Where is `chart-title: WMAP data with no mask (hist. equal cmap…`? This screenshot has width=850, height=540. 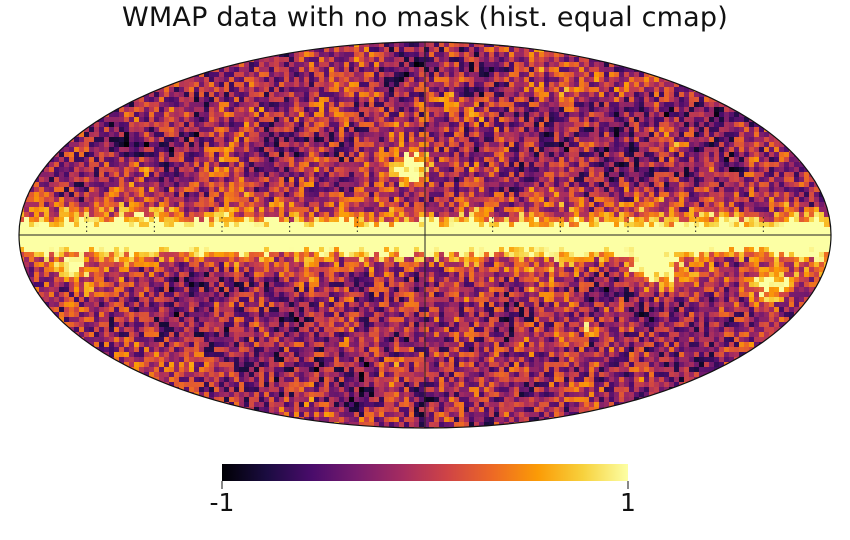
chart-title: WMAP data with no mask (hist. equal cmap… is located at coordinates (425, 17).